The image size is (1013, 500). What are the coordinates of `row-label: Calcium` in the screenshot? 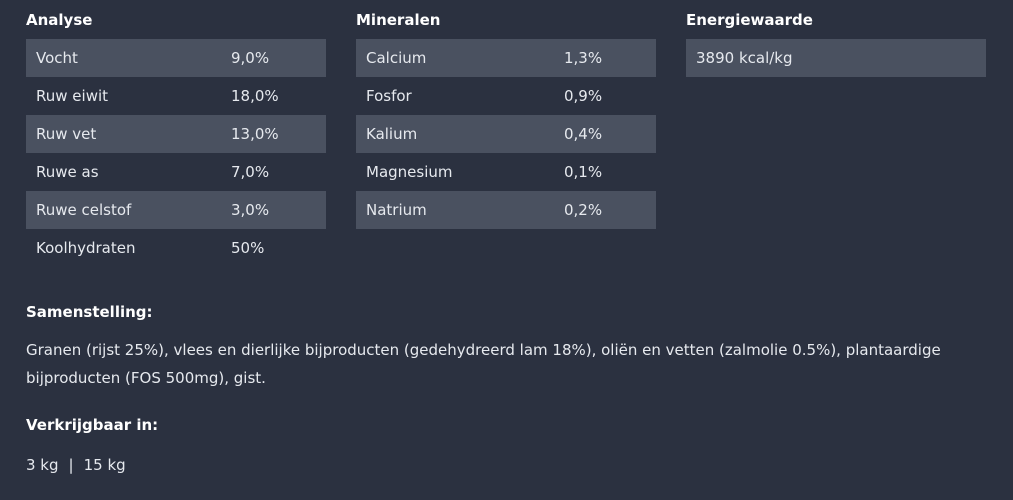 It's located at (396, 58).